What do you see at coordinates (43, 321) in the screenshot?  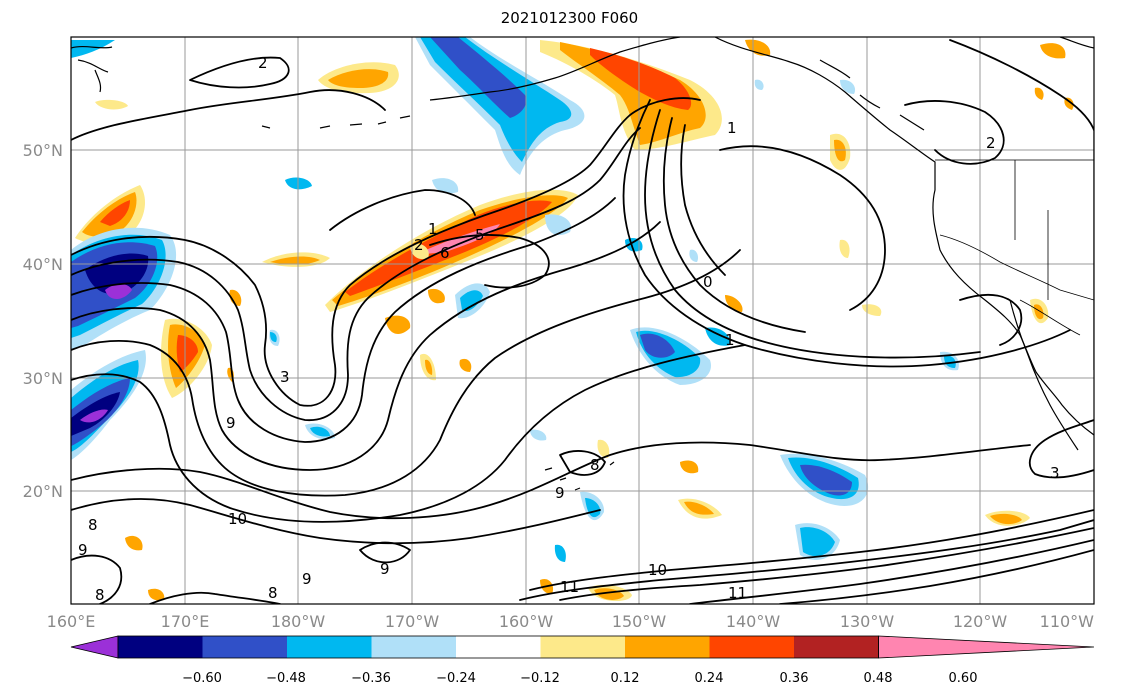 I see `latitude-labels: 50°N 40°N 30°N 20°N` at bounding box center [43, 321].